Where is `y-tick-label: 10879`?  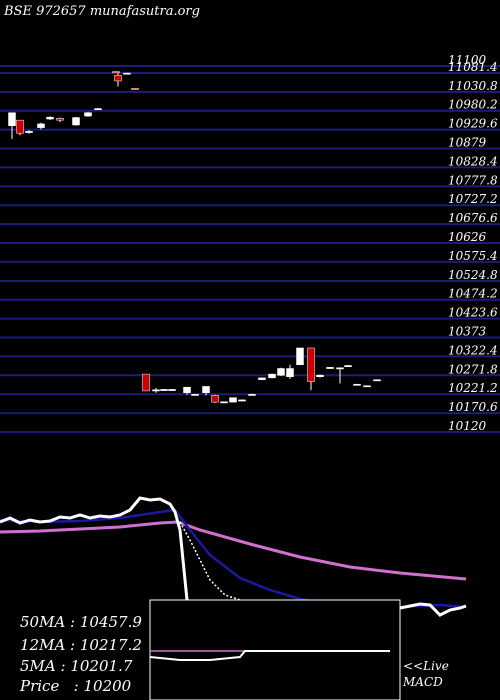 y-tick-label: 10879 is located at coordinates (467, 143).